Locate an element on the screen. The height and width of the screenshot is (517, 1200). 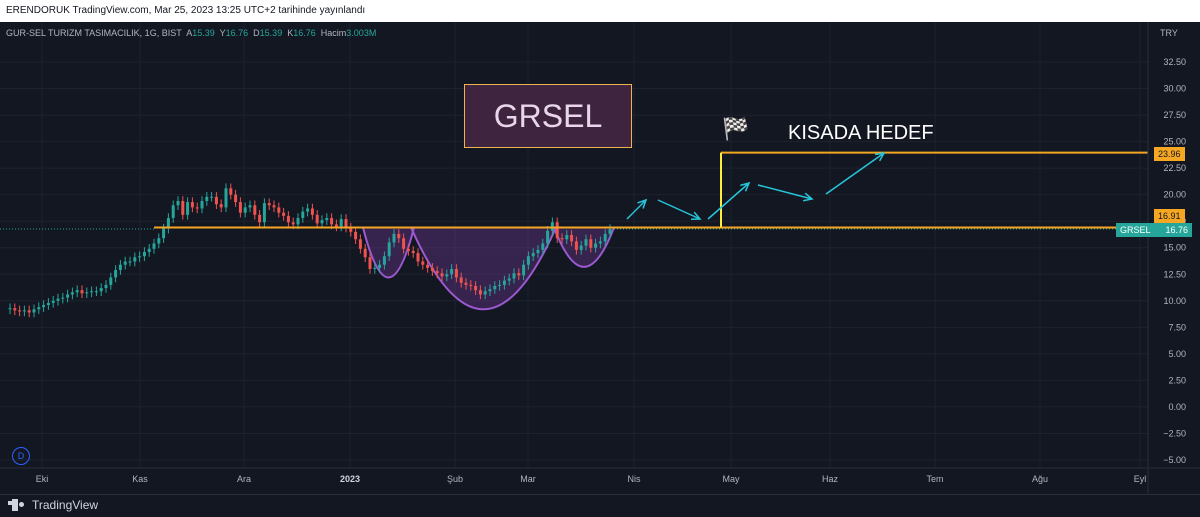
y-tick-label: 12.50 is located at coordinates (1174, 274).